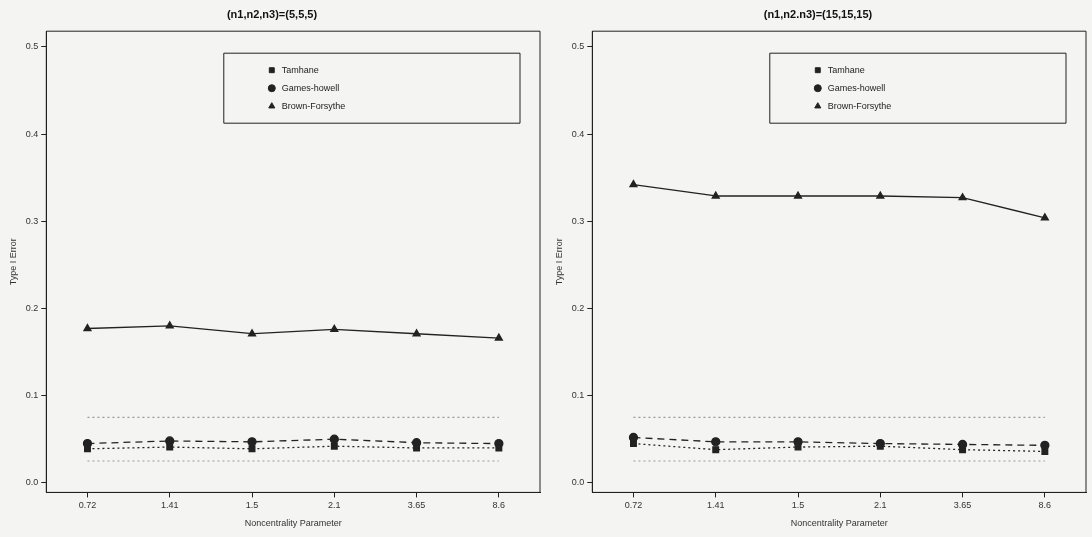  What do you see at coordinates (818, 13) in the screenshot?
I see `chart-title: (n1,n2.n3)=(15,15,15)` at bounding box center [818, 13].